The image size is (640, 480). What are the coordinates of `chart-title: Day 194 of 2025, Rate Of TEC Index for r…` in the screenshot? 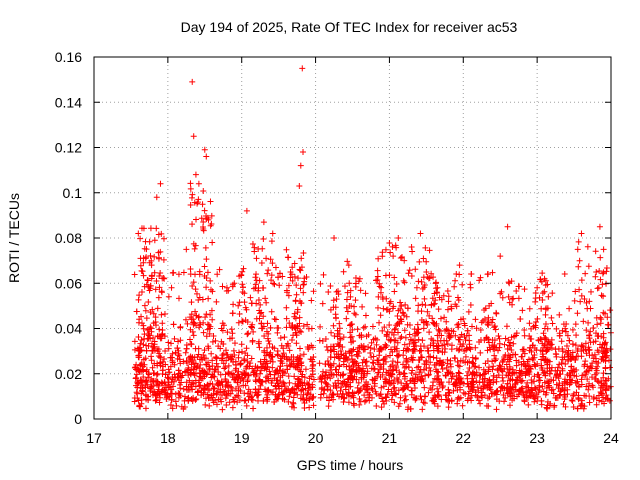 It's located at (349, 27).